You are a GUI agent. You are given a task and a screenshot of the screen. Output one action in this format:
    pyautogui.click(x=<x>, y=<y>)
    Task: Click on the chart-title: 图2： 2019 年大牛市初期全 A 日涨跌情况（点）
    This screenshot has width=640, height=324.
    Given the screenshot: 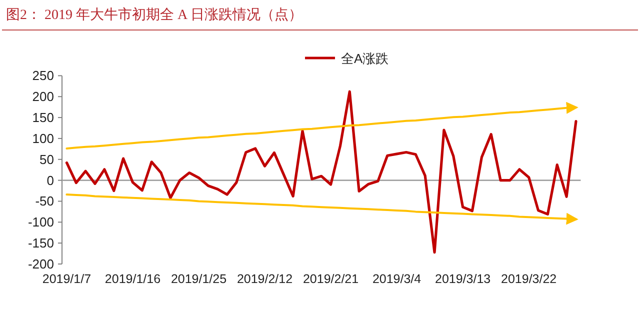 What is the action you would take?
    pyautogui.click(x=154, y=15)
    